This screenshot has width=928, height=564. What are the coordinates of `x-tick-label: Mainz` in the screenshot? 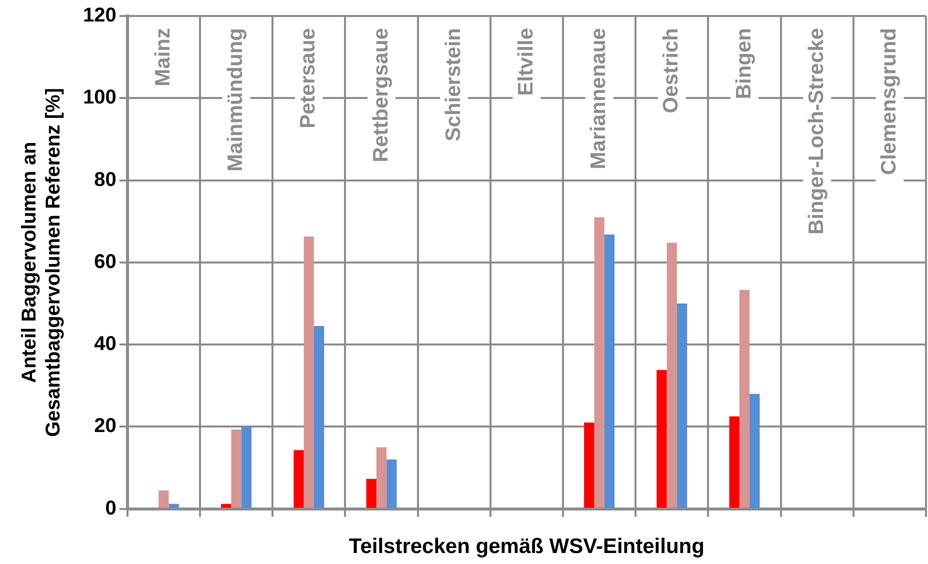 It's located at (162, 57).